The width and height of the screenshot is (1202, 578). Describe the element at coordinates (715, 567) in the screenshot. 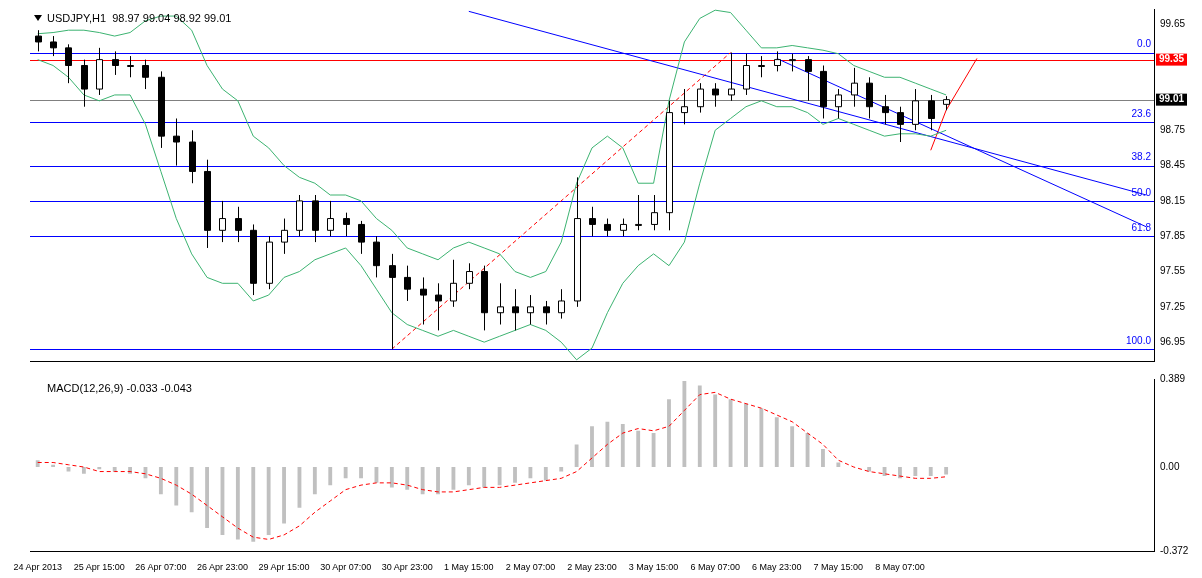

I see `x-tick-label: 6 May 07:00` at that location.